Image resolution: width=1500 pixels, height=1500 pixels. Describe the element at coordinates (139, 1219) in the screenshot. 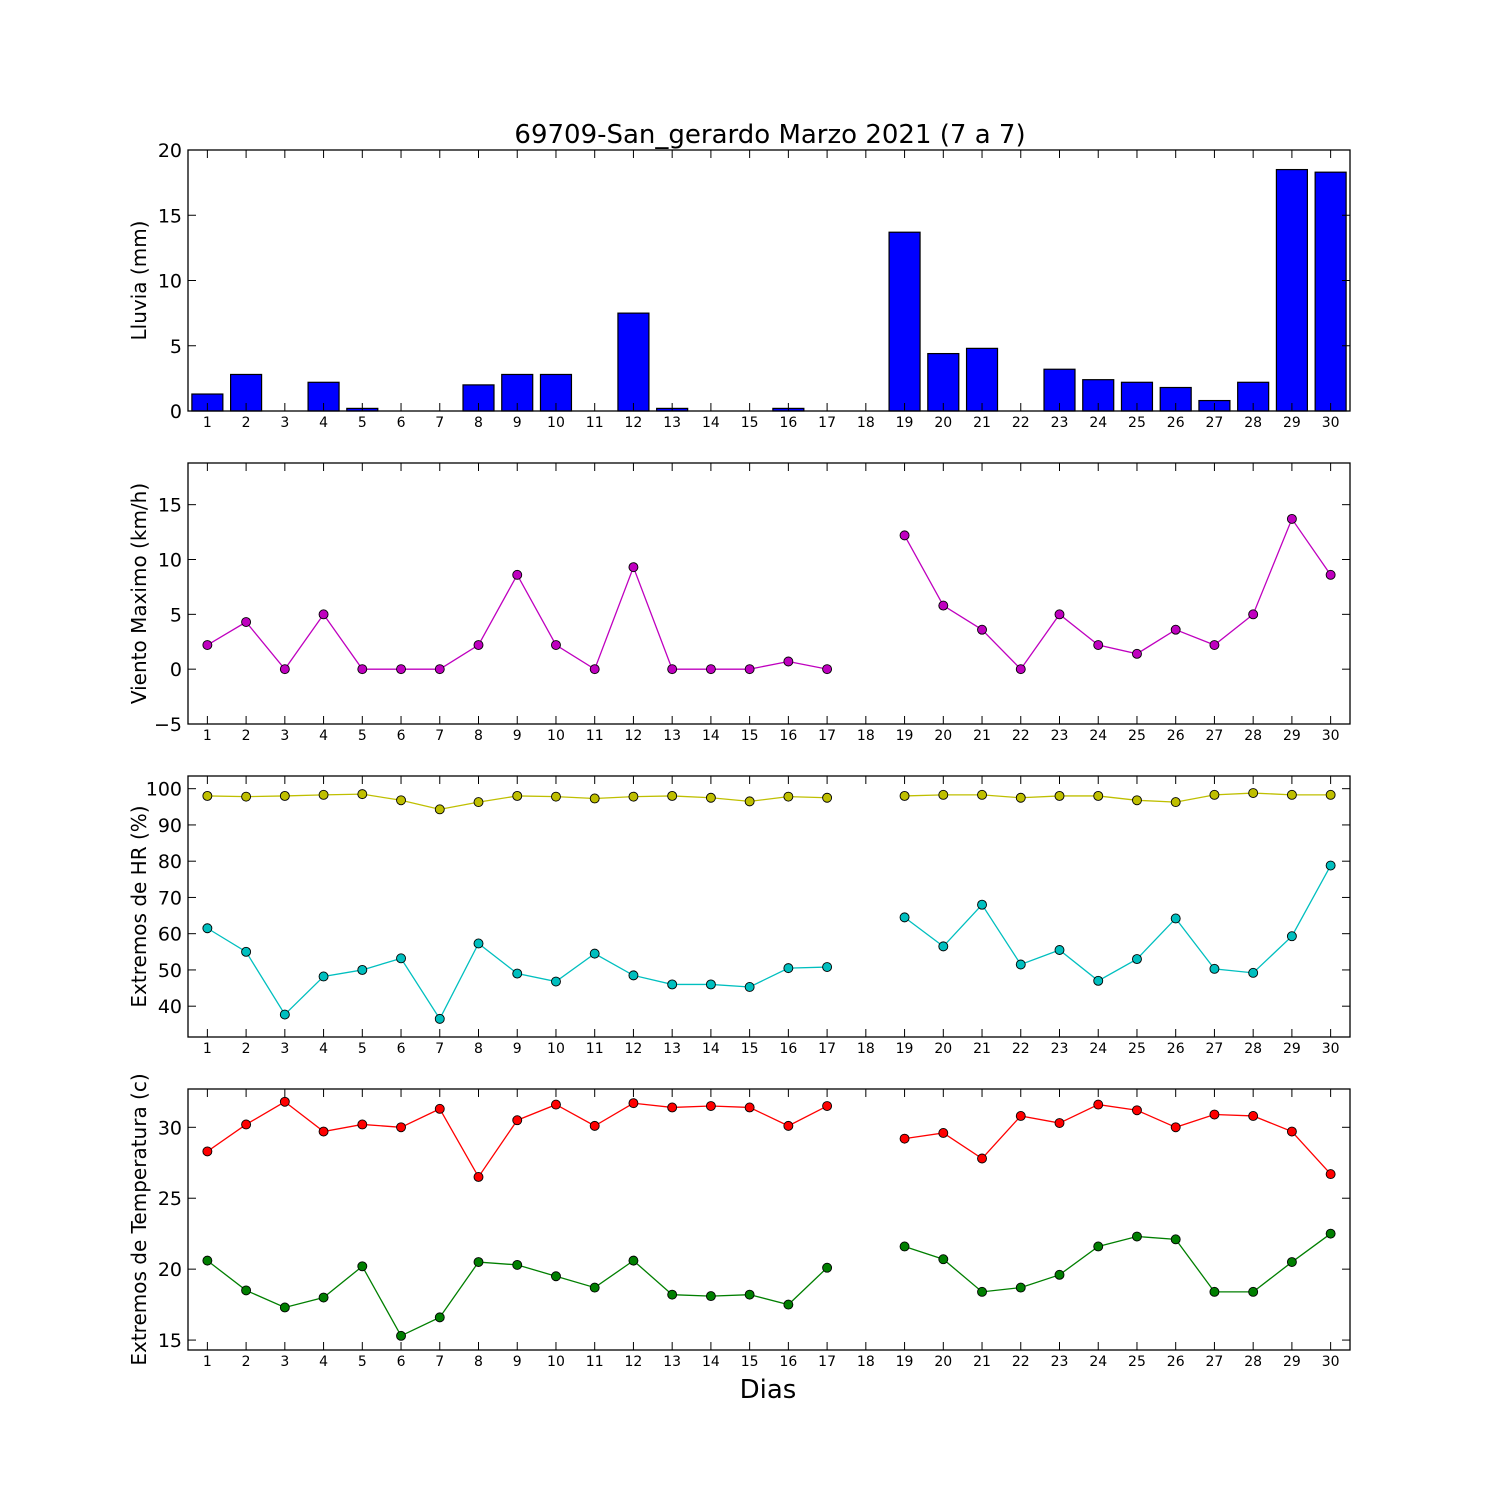

I see `panel-temp-ylabel: Extremos de Temperatura (c)` at that location.